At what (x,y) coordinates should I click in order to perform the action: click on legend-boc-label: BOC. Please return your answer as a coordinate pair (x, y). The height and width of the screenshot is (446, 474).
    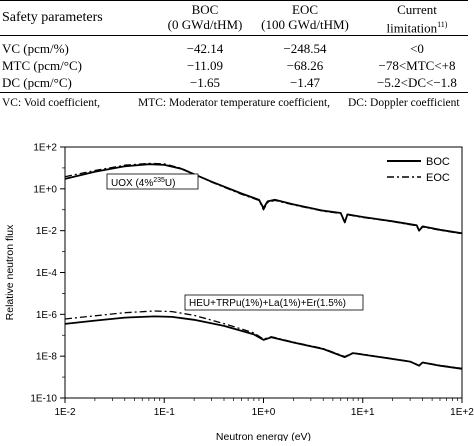
    Looking at the image, I should click on (438, 162).